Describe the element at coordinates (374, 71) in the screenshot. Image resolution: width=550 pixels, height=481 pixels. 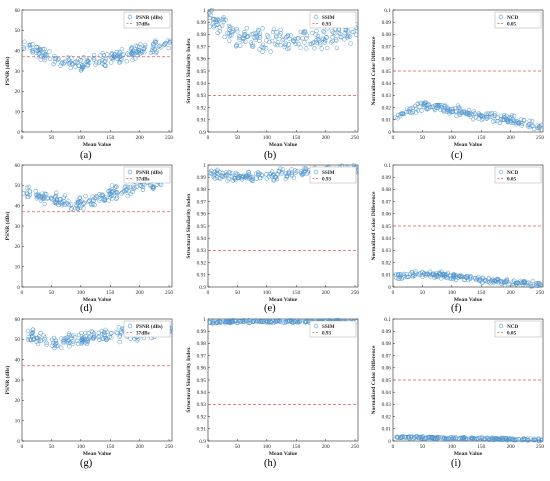
I see `y-axis-label: Normalized Color Difference` at that location.